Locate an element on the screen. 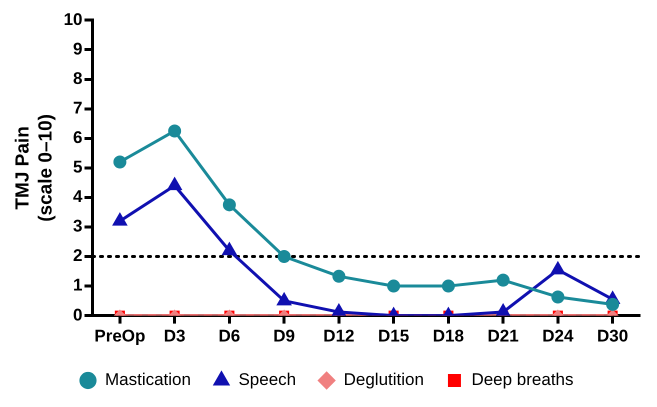 The height and width of the screenshot is (407, 657). x-tick-label: D3 is located at coordinates (175, 336).